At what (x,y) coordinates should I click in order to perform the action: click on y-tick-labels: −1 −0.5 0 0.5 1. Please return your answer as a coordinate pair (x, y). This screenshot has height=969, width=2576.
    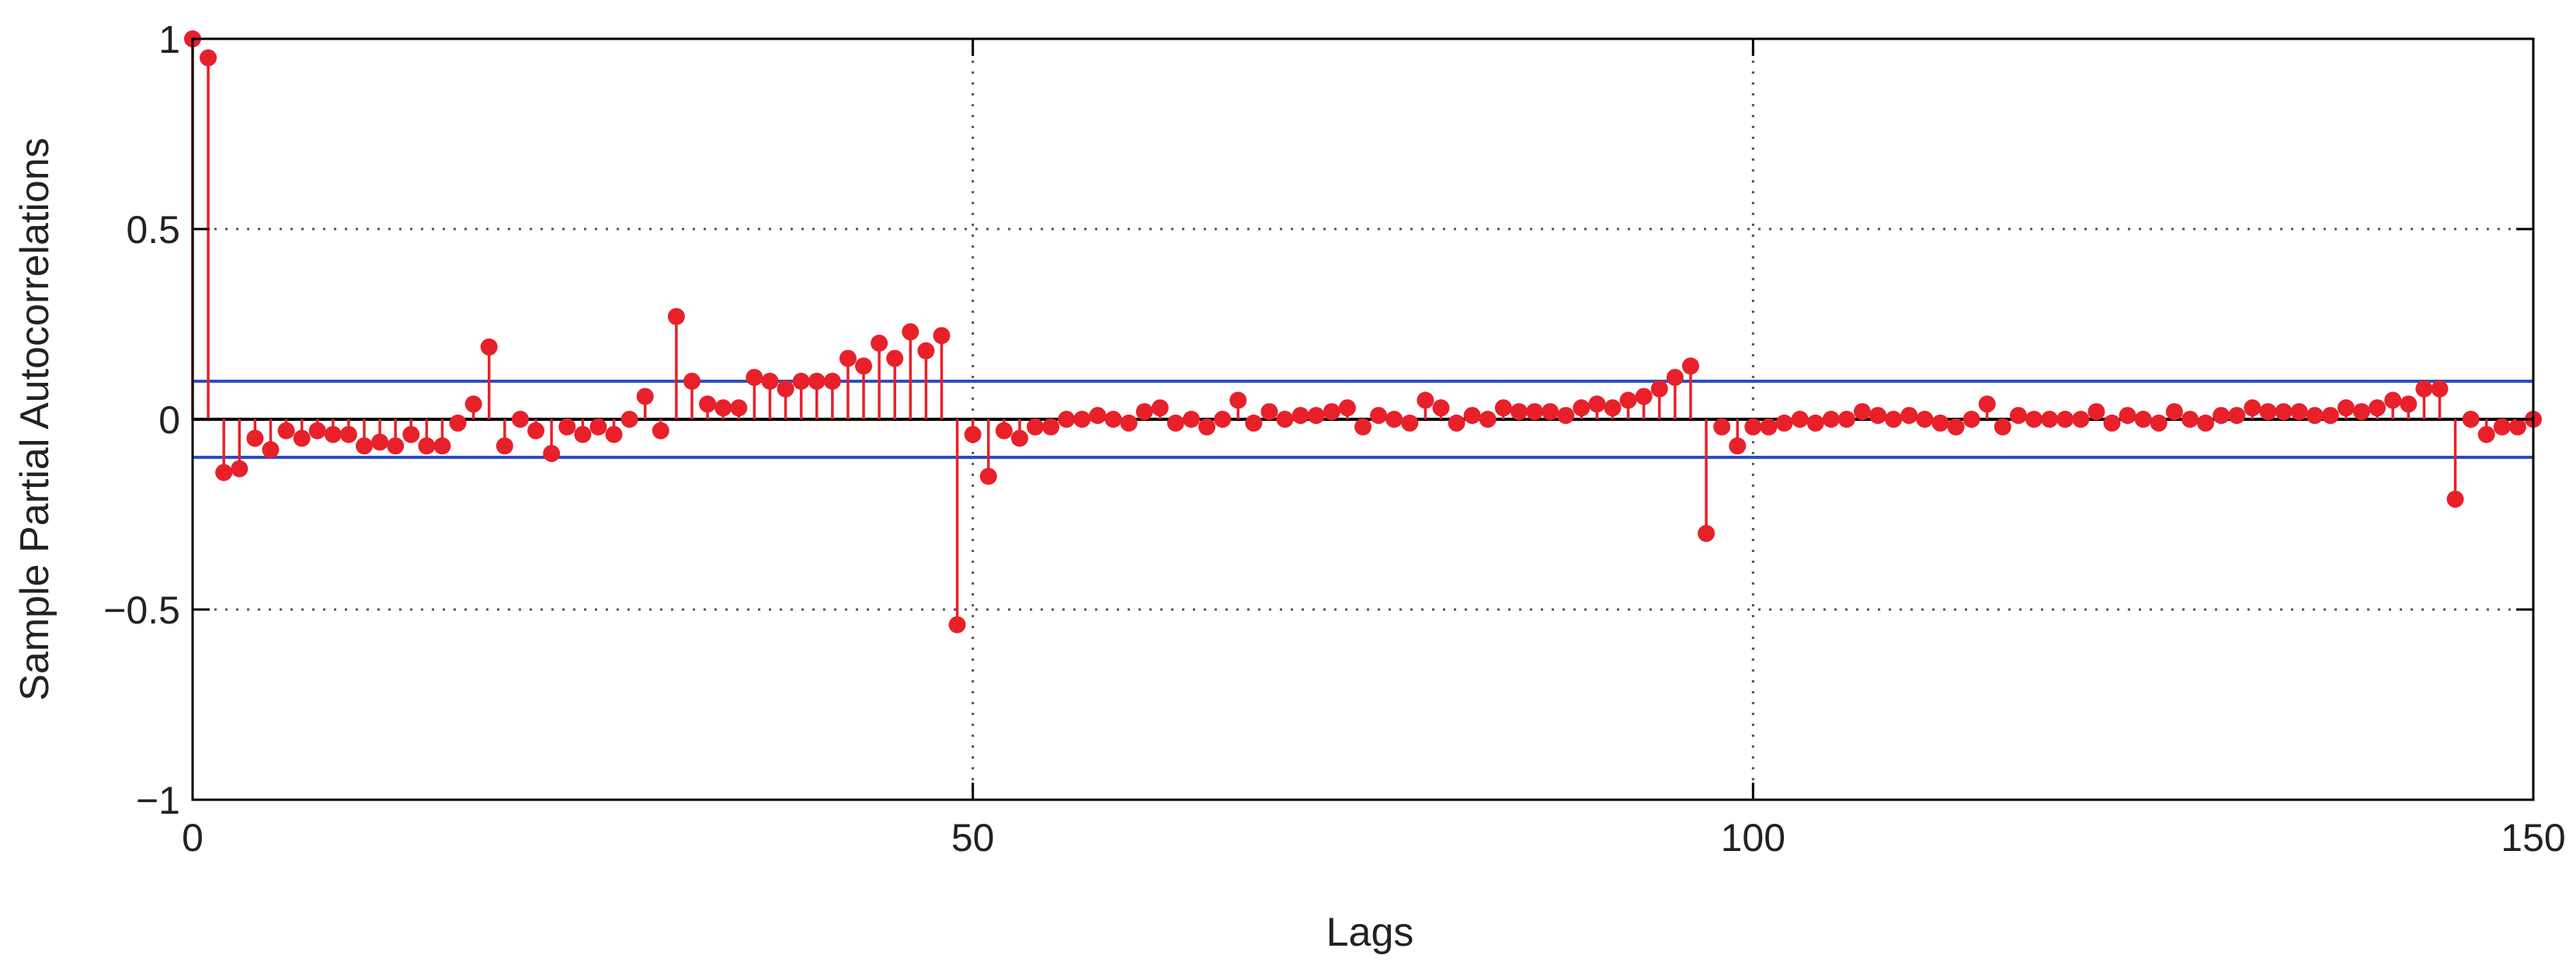
    Looking at the image, I should click on (141, 420).